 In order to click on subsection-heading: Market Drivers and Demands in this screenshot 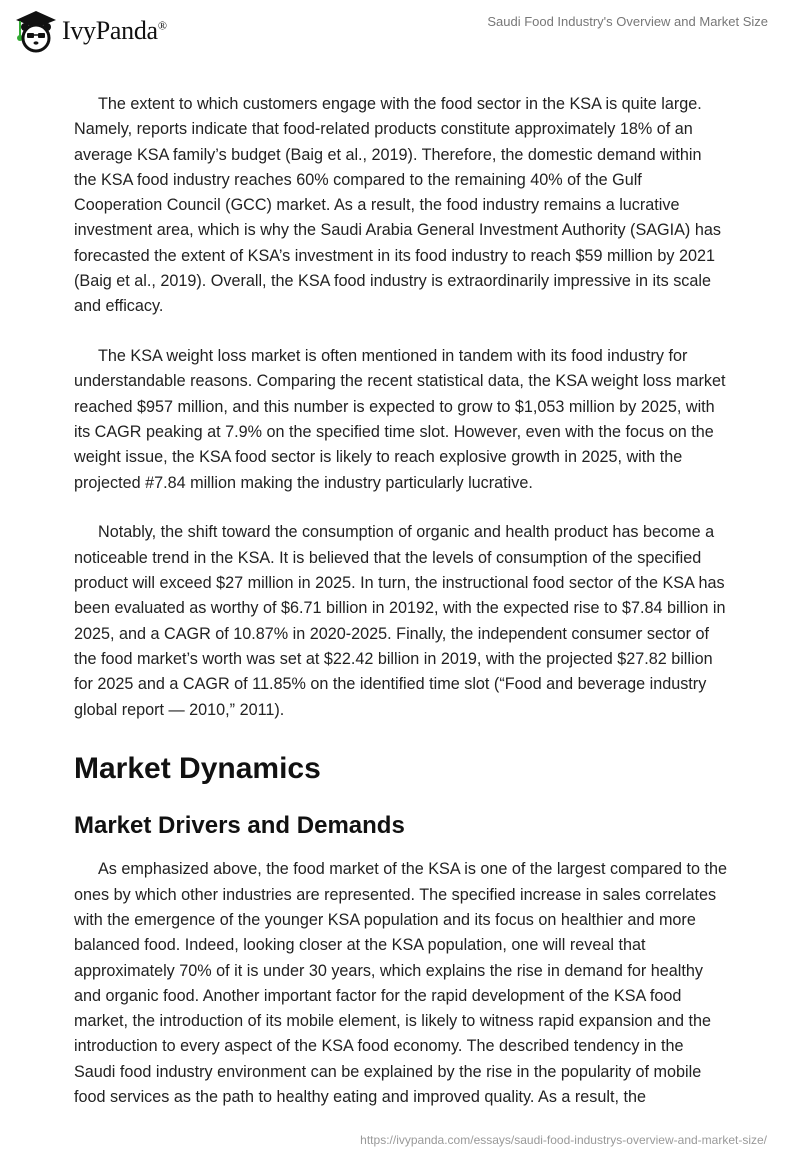, I will do `click(239, 826)`.